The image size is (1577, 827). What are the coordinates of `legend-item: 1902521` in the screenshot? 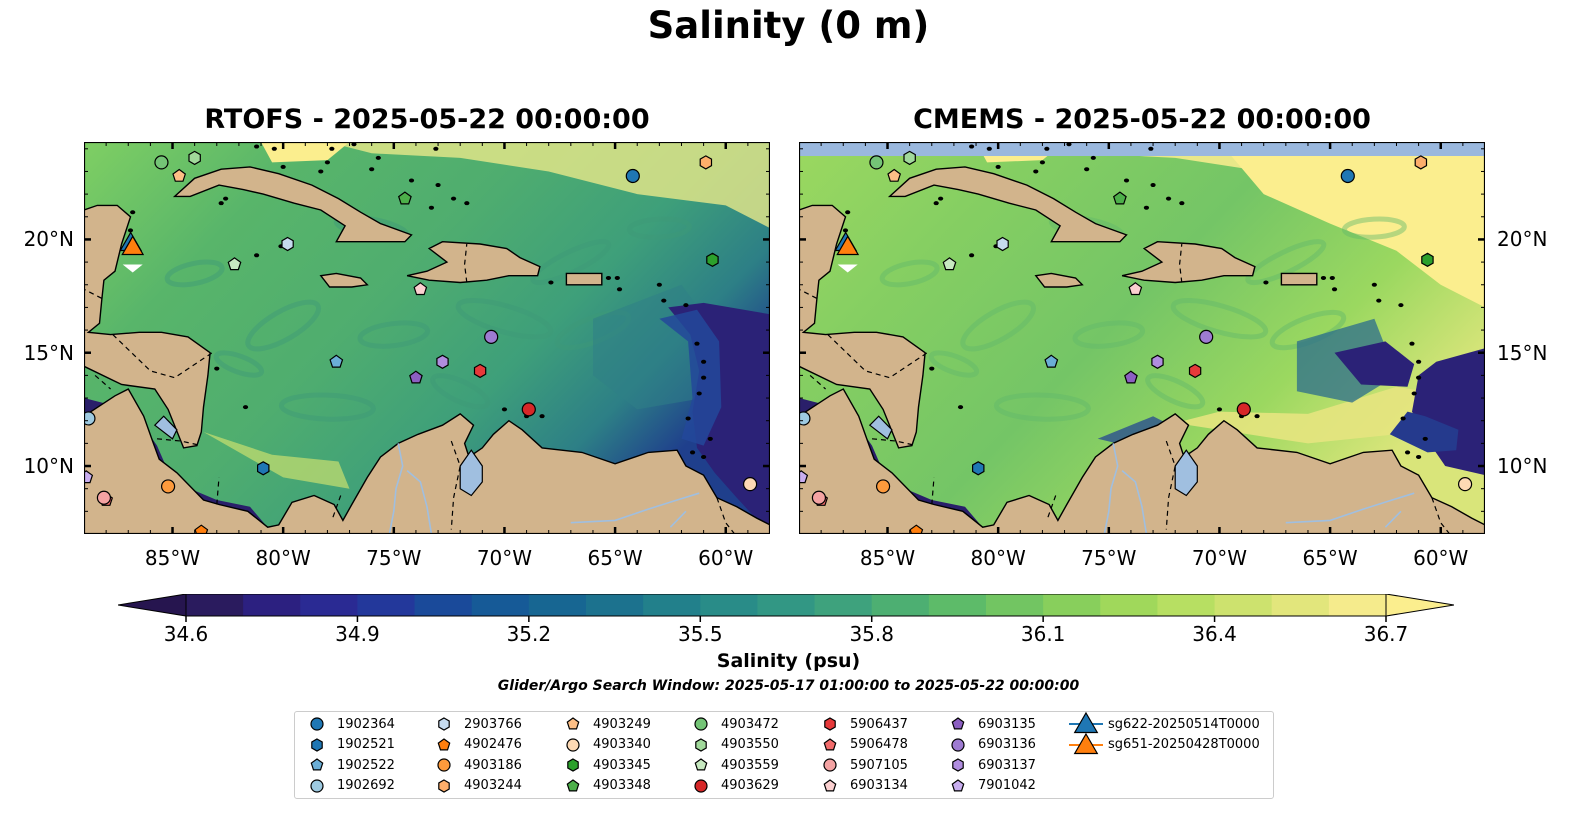 It's located at (352, 745).